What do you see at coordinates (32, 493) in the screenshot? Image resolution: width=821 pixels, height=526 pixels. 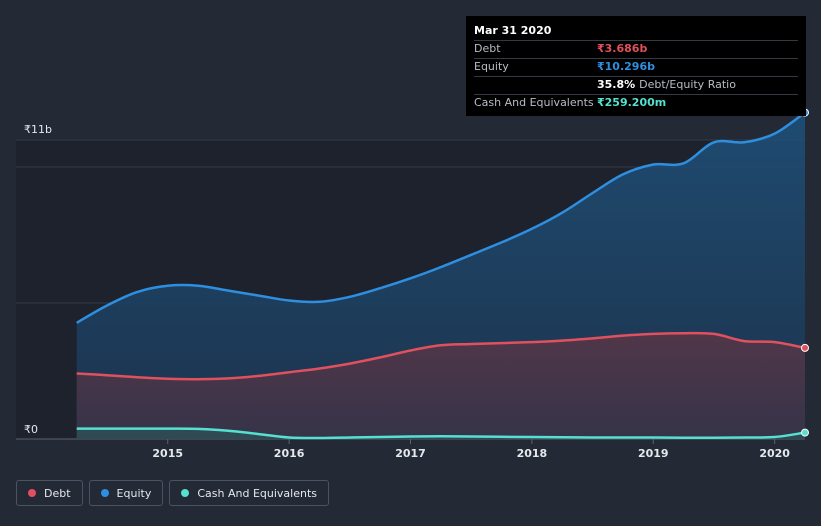 I see `debt-dot-icon` at bounding box center [32, 493].